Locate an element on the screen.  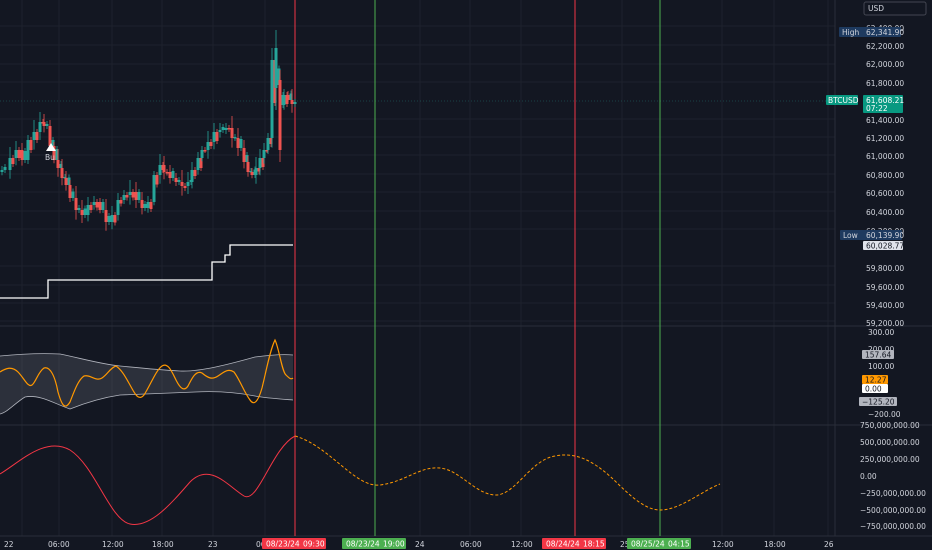
time-marker: 08/23/24 19:00 is located at coordinates (374, 543).